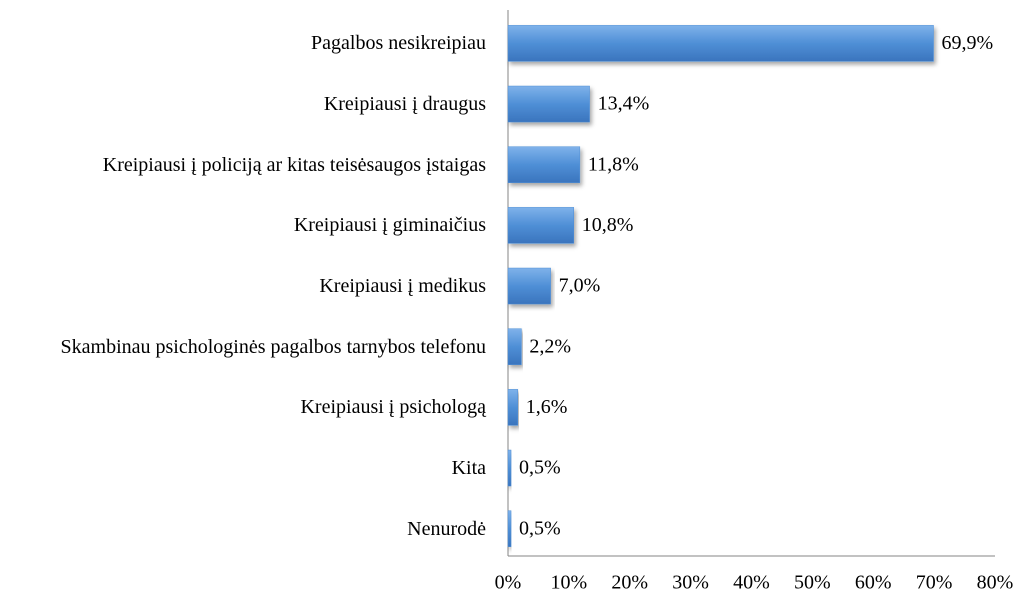 The width and height of the screenshot is (1020, 596). I want to click on data-label: 2,2%, so click(550, 346).